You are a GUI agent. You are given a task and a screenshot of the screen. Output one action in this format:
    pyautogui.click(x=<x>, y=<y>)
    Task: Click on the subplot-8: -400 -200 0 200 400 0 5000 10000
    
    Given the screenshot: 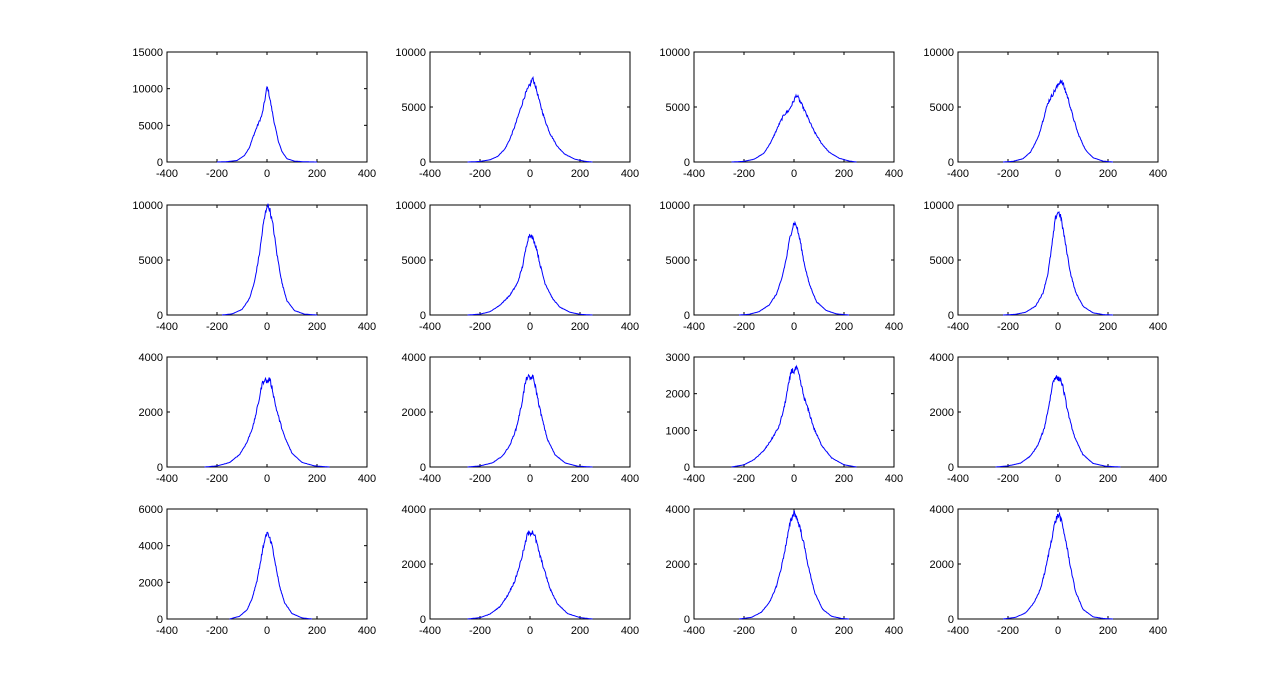 What is the action you would take?
    pyautogui.click(x=1045, y=266)
    